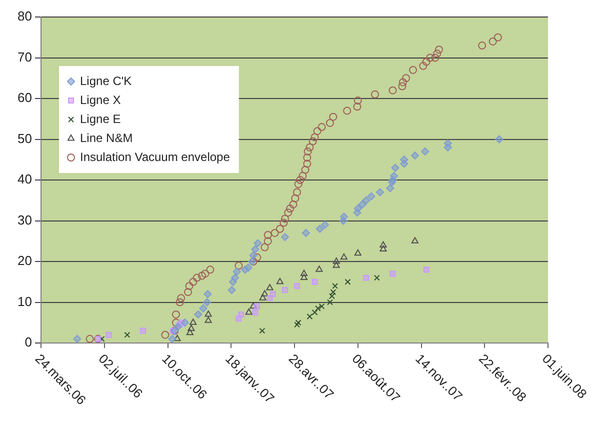 The width and height of the screenshot is (614, 425). Describe the element at coordinates (25, 301) in the screenshot. I see `y-tick-label: 10` at that location.